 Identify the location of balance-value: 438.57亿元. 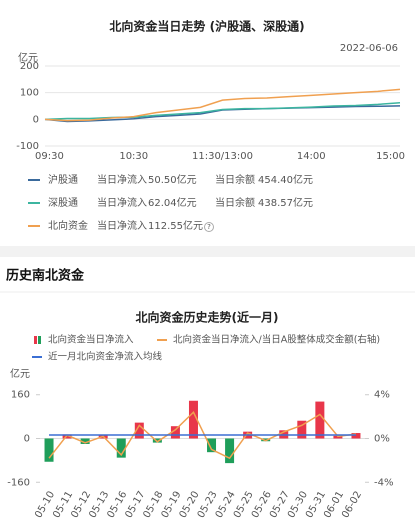
(285, 202).